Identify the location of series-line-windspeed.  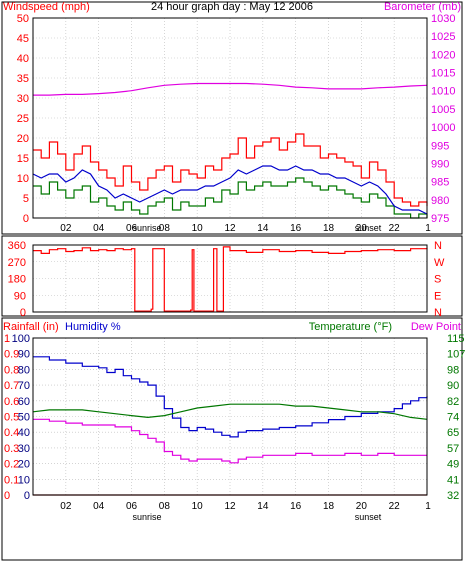
(230, 170).